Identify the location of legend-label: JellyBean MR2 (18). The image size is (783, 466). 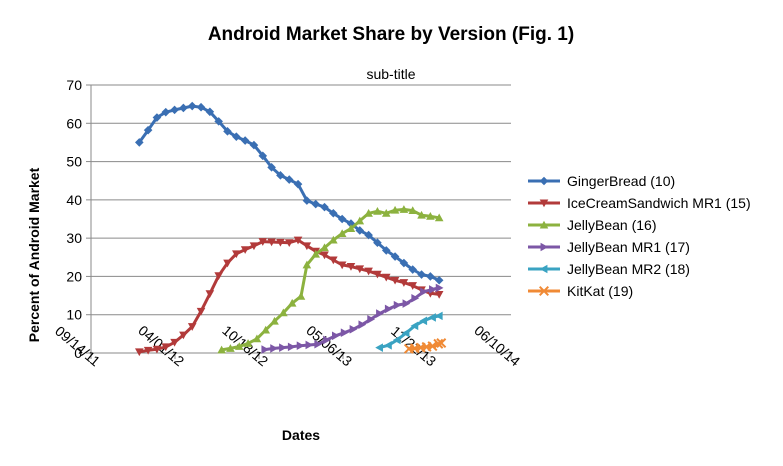
(628, 269).